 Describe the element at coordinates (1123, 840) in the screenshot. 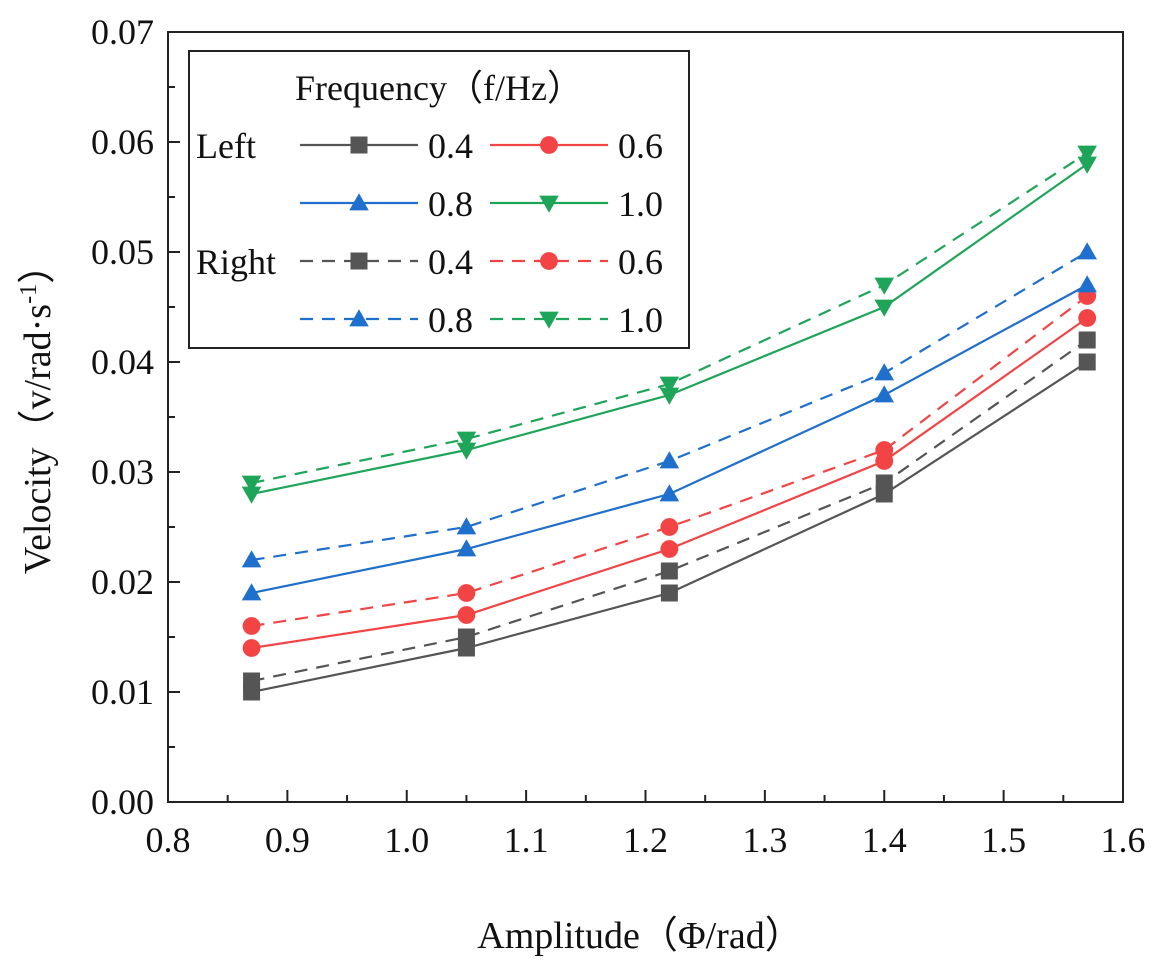

I see `x-tick-label: 1.6` at that location.